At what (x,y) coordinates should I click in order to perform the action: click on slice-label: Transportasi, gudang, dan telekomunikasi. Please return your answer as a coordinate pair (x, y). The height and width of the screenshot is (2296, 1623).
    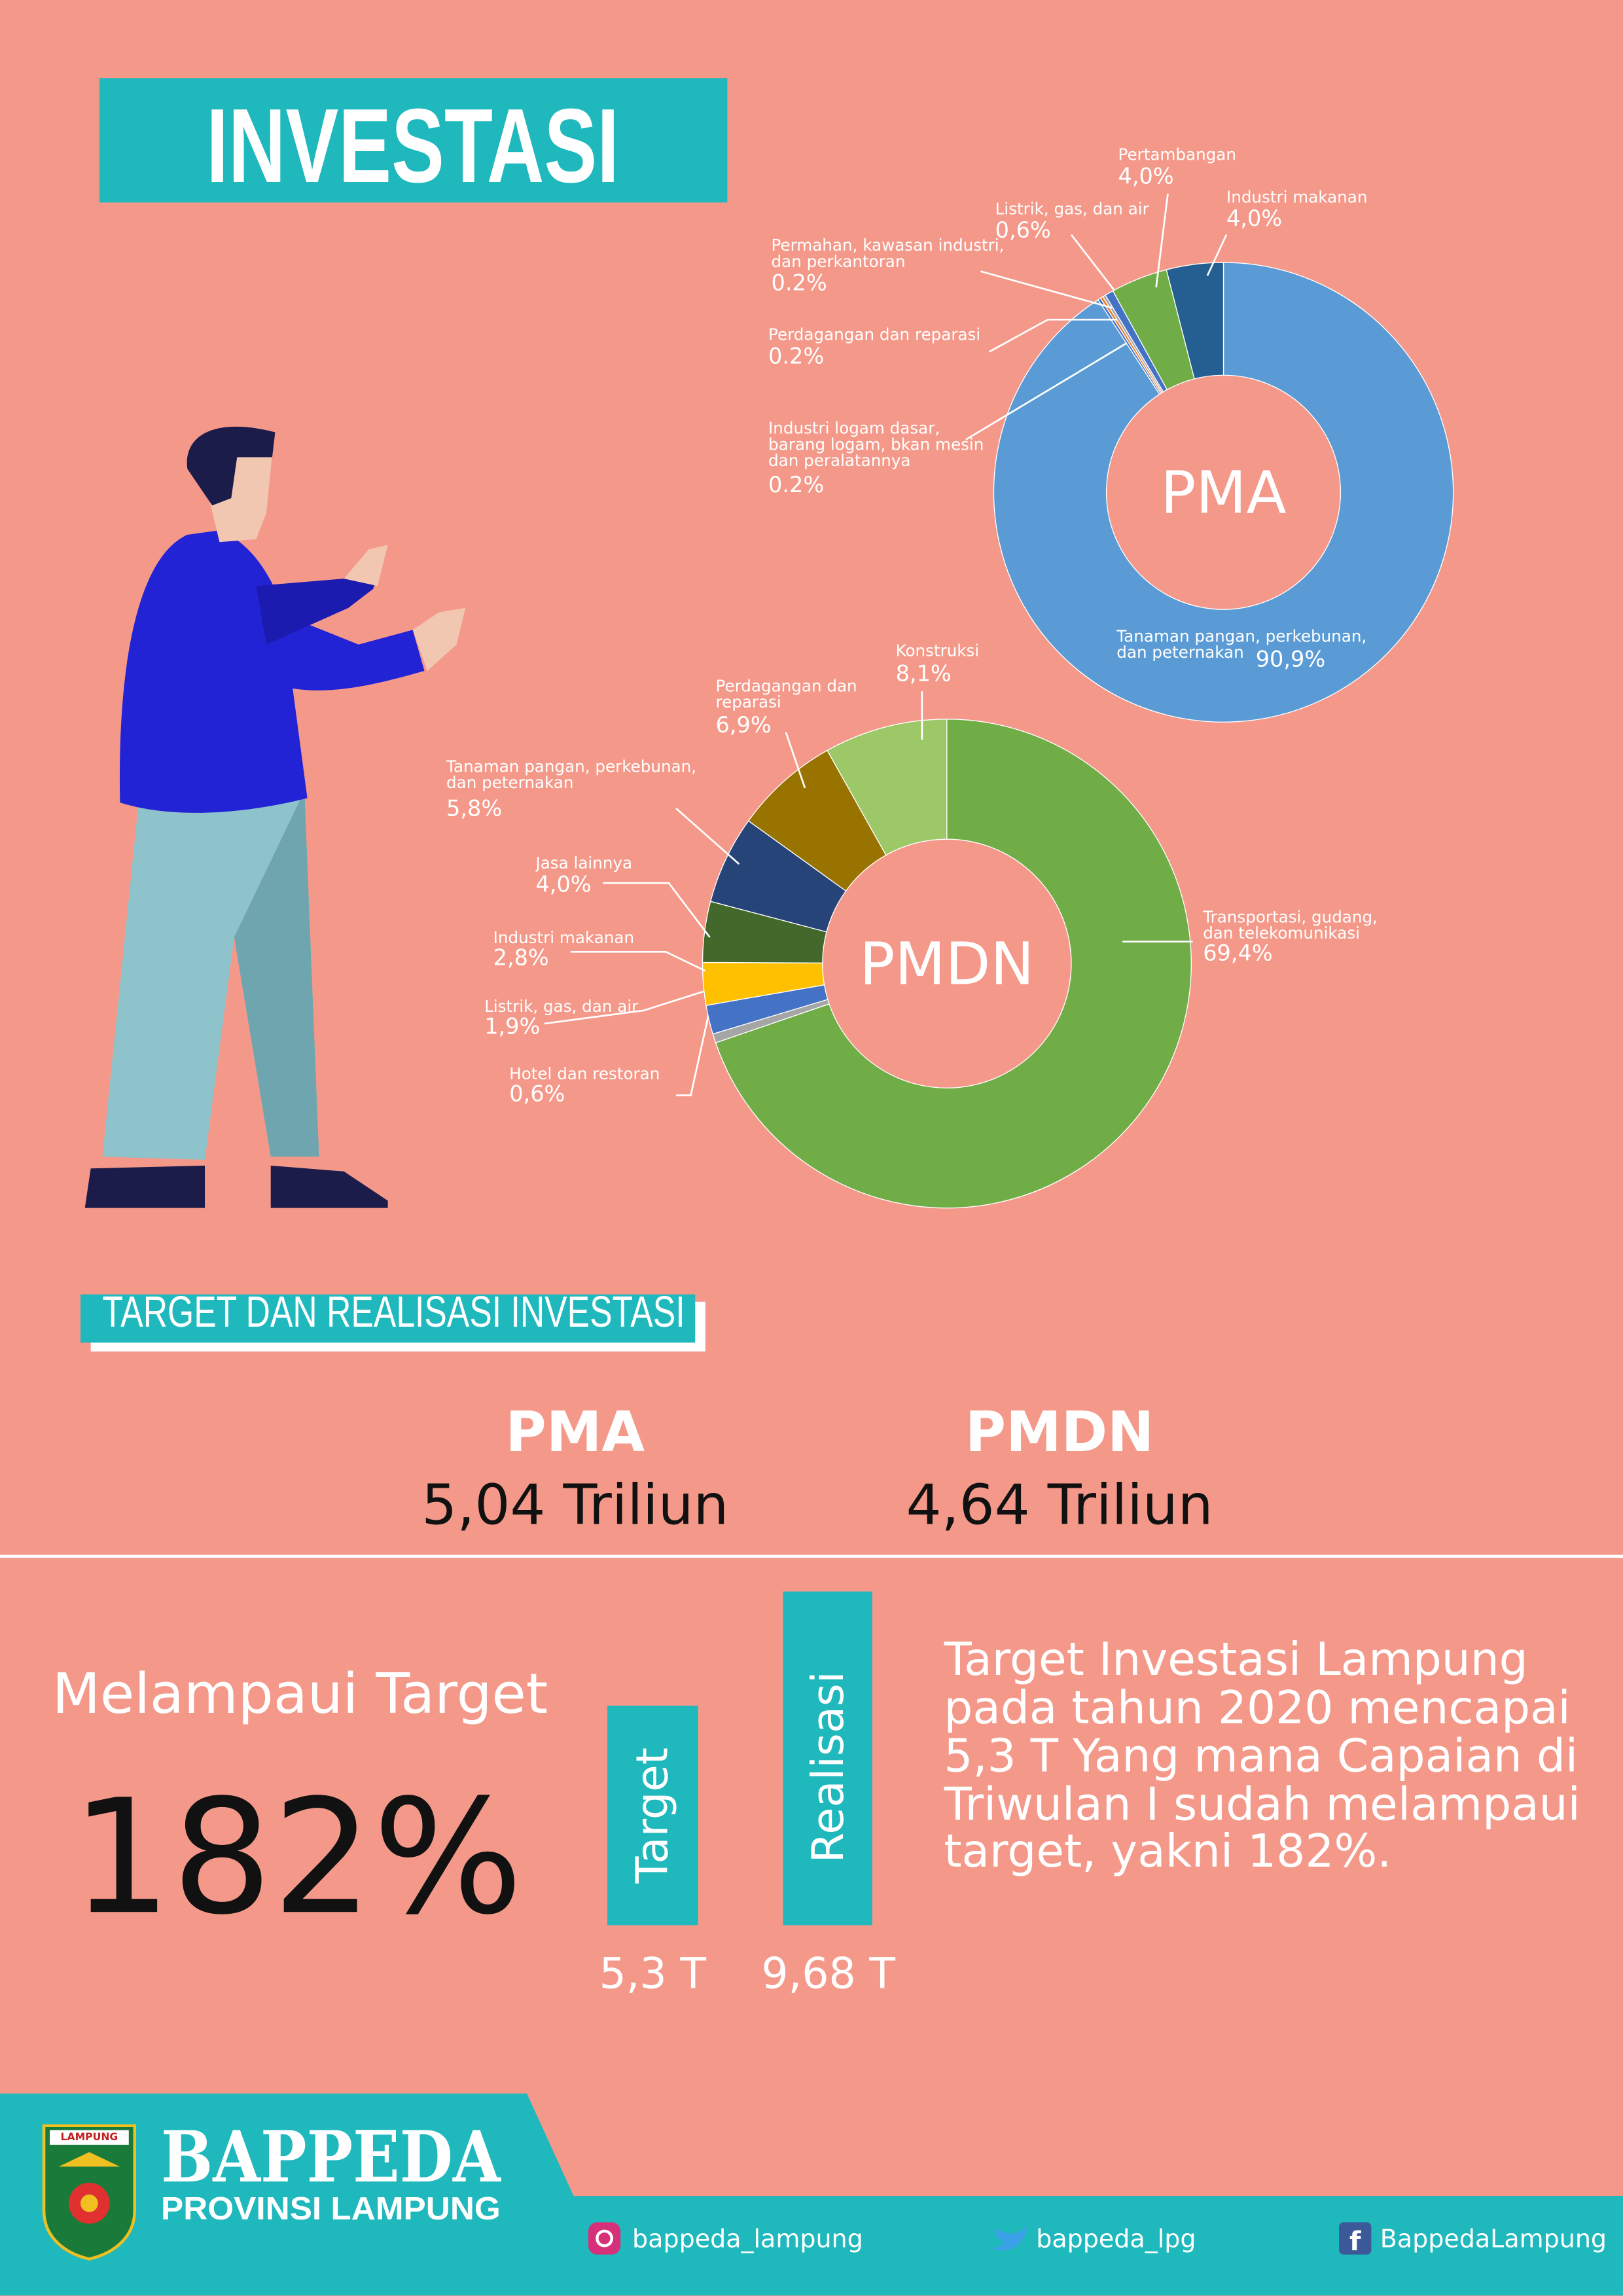
    Looking at the image, I should click on (1290, 926).